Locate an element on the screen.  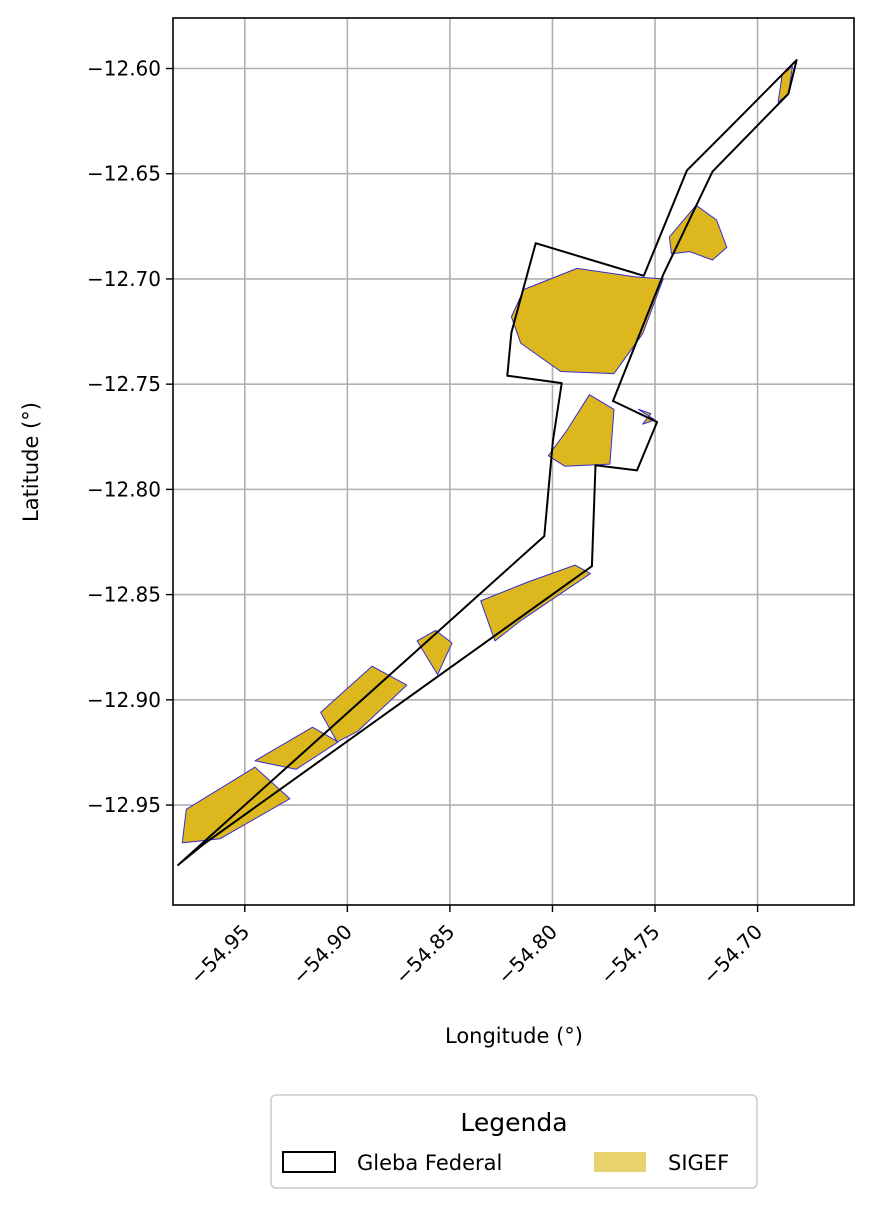
y-axis-label: Latitude (°) is located at coordinates (31, 462).